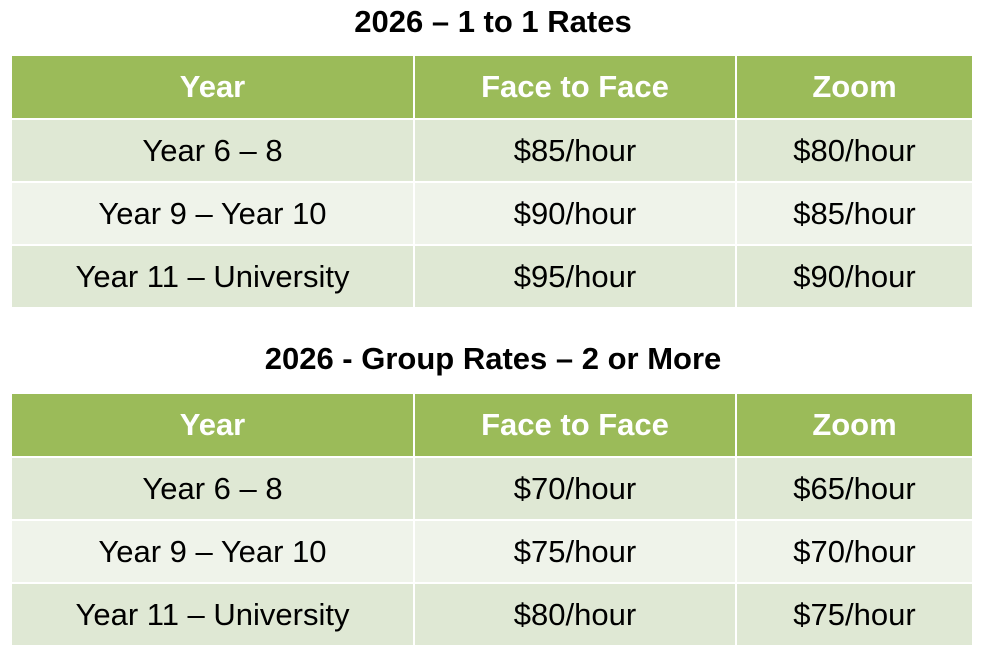 The image size is (986, 652). I want to click on zoom-rate-cell: $70/hour, so click(854, 551).